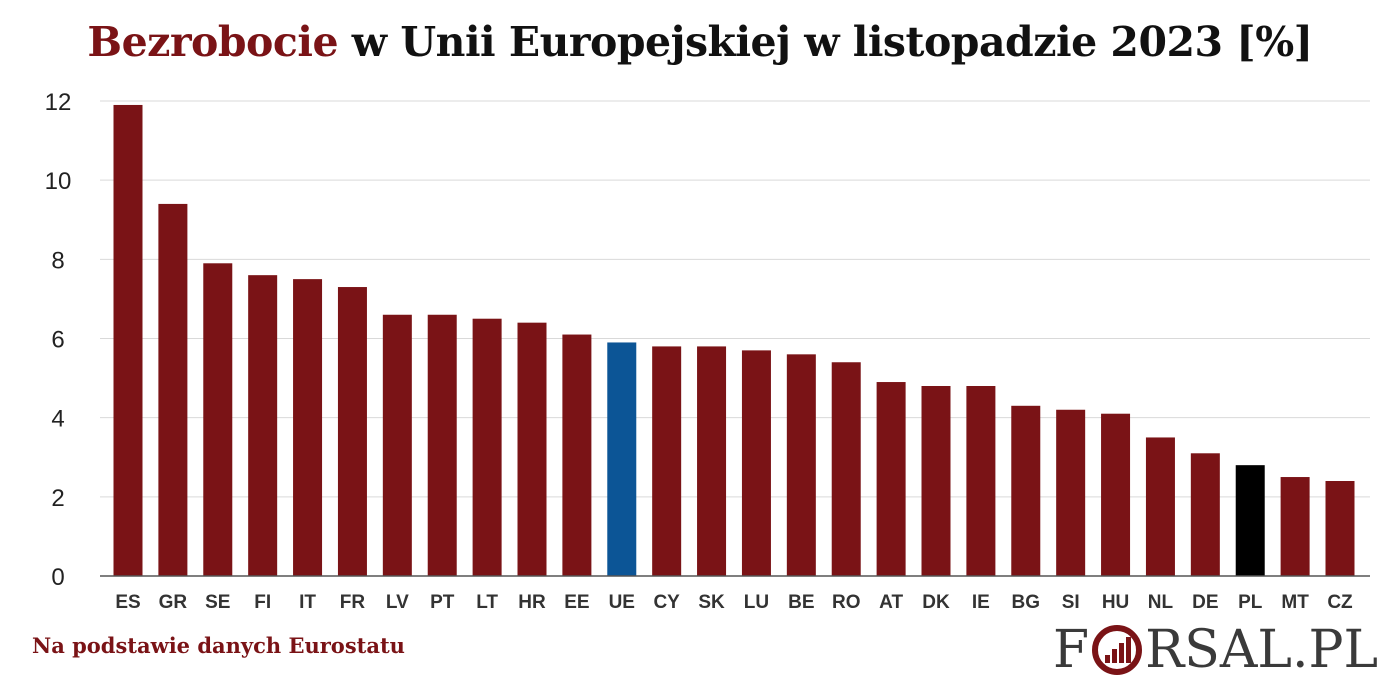 The image size is (1400, 700). I want to click on x-category-label: LT, so click(487, 602).